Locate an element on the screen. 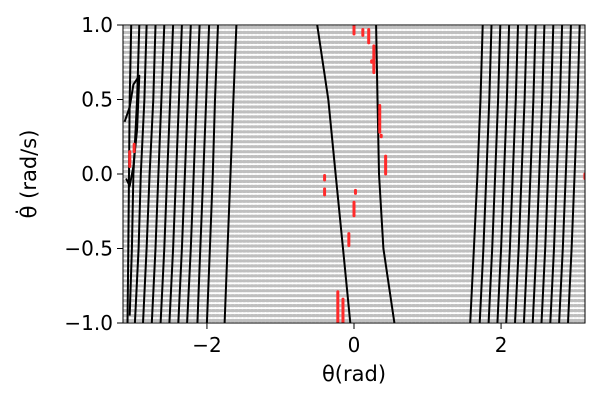 Image resolution: width=600 pixels, height=400 pixels. y-axis-ticks: −1.0 −0.5 0.0 0.5 1.0 is located at coordinates (93, 174).